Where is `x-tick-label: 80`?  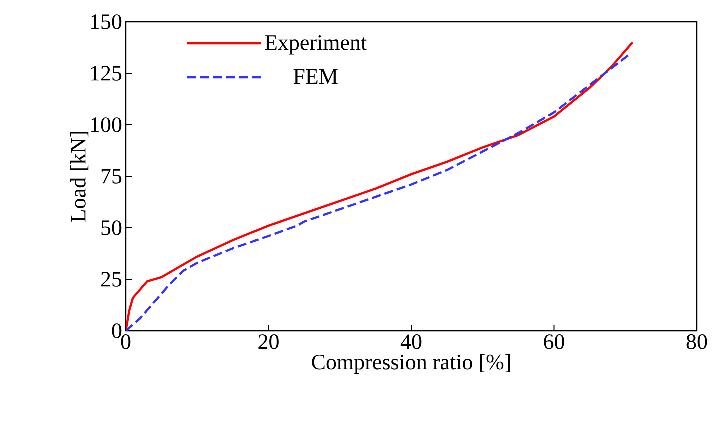 x-tick-label: 80 is located at coordinates (697, 342).